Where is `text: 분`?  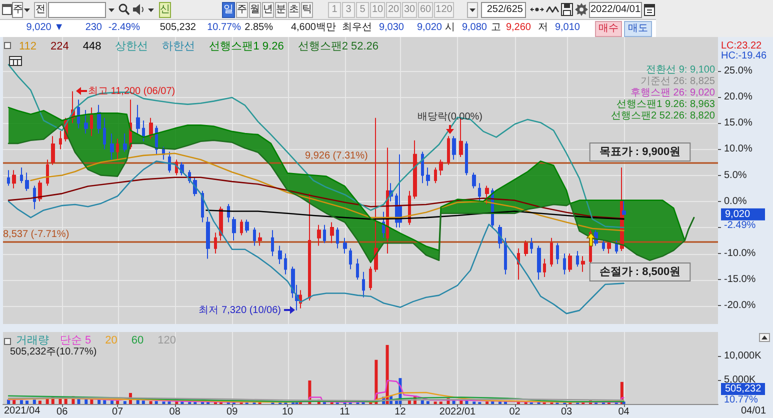 text: 분 is located at coordinates (281, 10).